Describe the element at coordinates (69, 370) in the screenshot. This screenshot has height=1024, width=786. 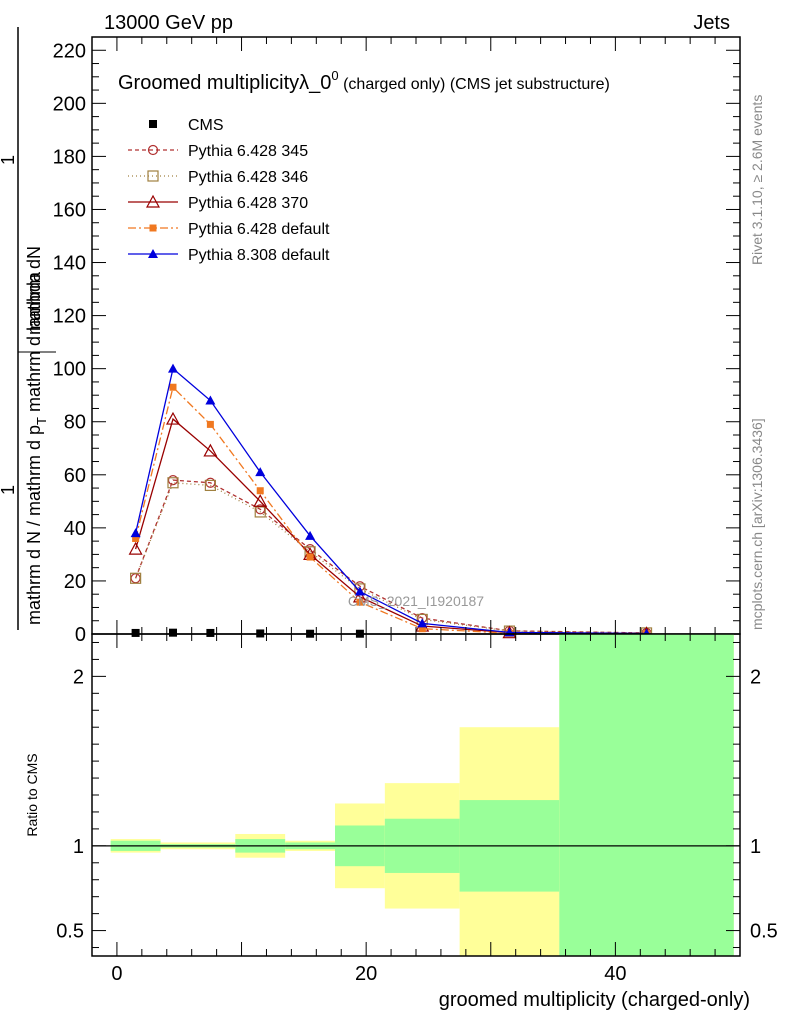
I see `y-tick-label: 100` at that location.